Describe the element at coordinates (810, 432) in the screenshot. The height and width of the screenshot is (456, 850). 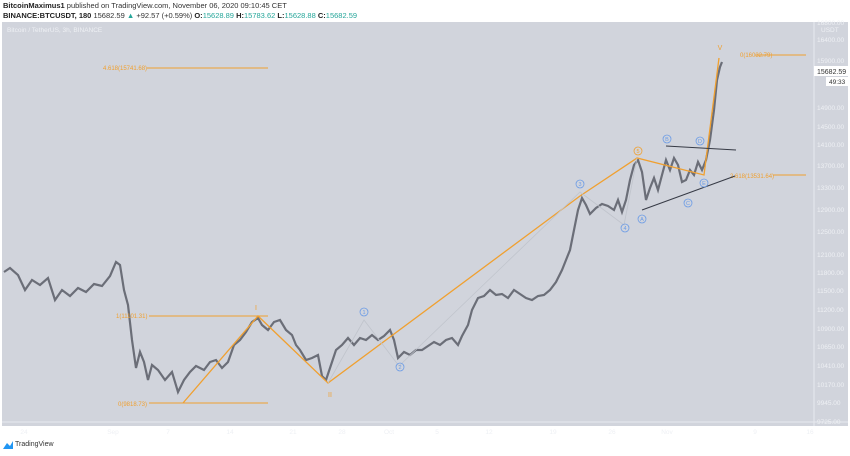
I see `svg-text: 16` at that location.